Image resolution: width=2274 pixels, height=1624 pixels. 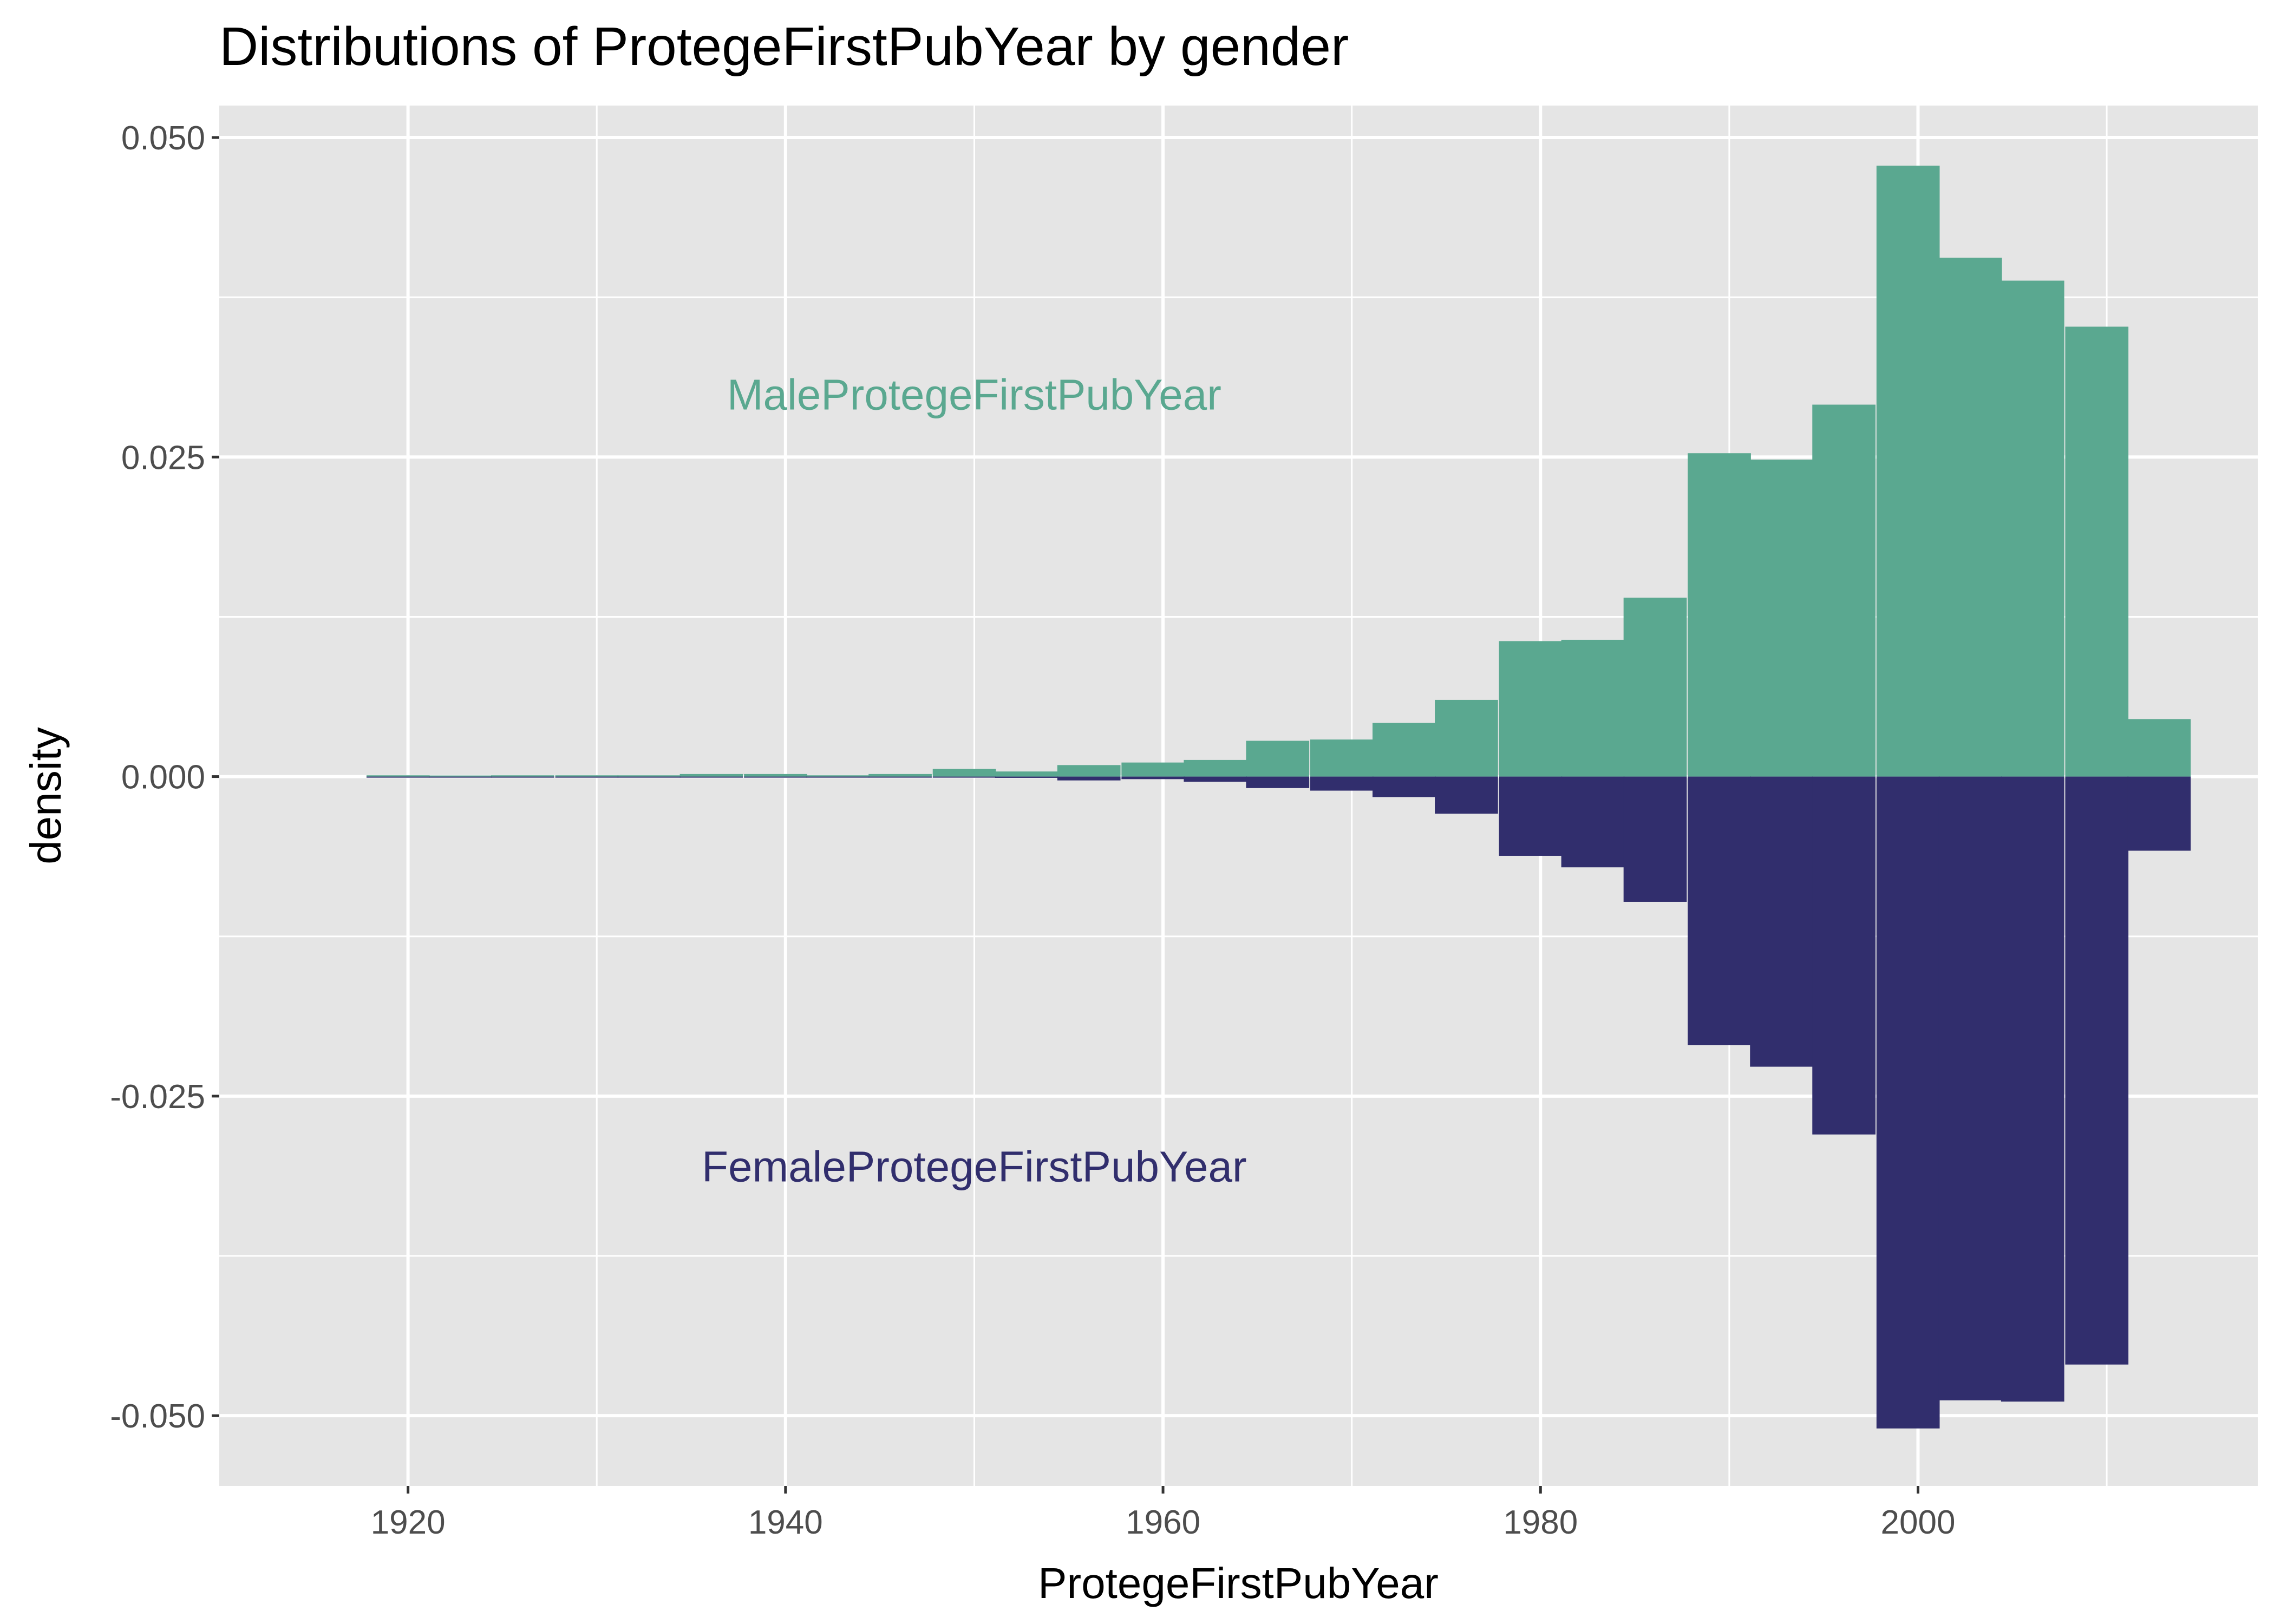 I want to click on x-tick-label: 2000, so click(x=1919, y=1522).